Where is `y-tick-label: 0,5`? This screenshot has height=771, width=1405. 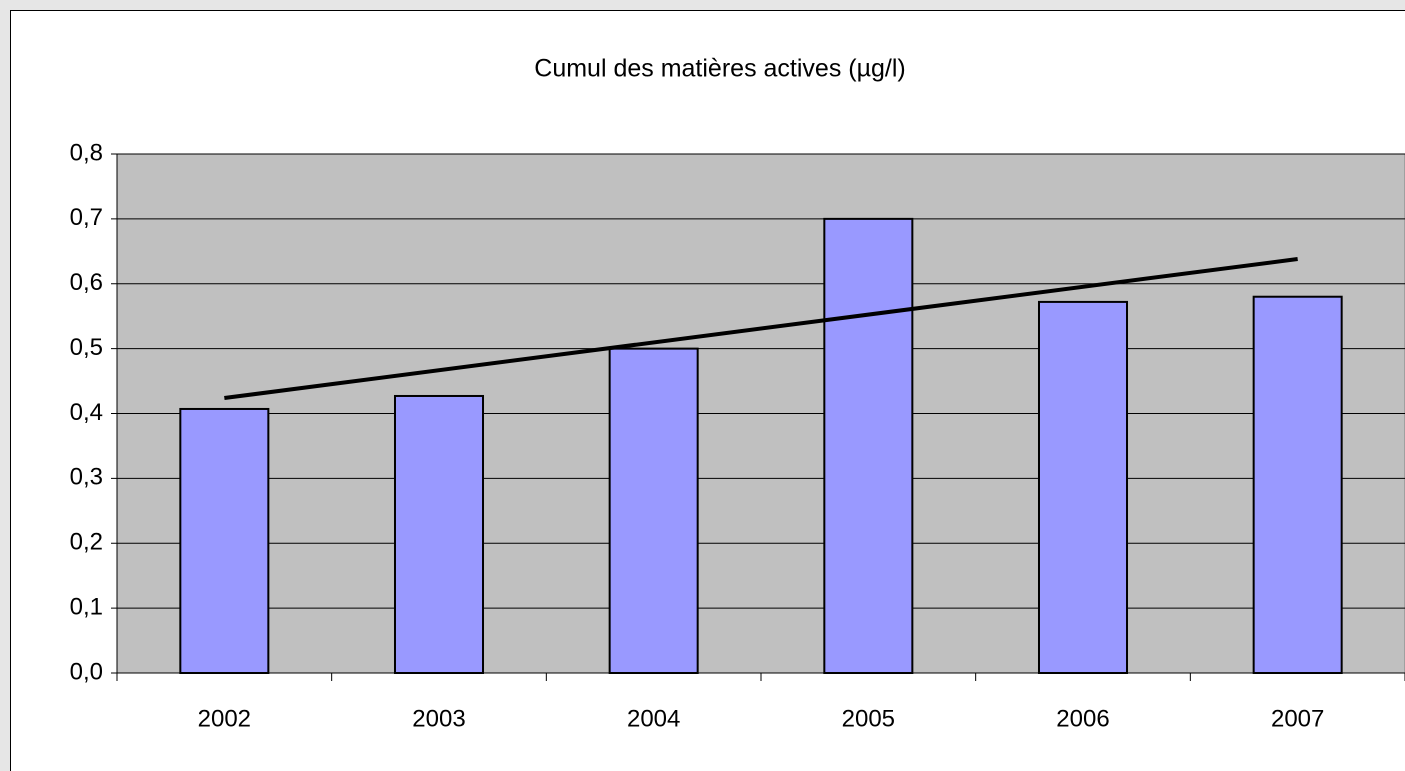
y-tick-label: 0,5 is located at coordinates (86, 347).